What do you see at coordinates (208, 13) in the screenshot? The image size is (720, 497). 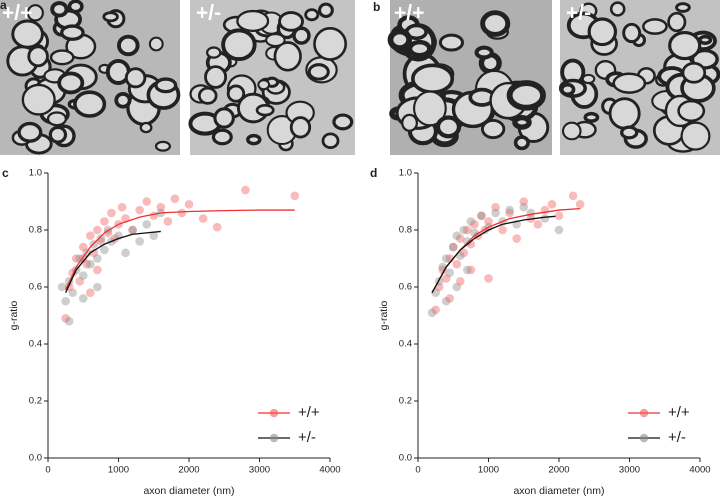 I see `image-label: +/-` at bounding box center [208, 13].